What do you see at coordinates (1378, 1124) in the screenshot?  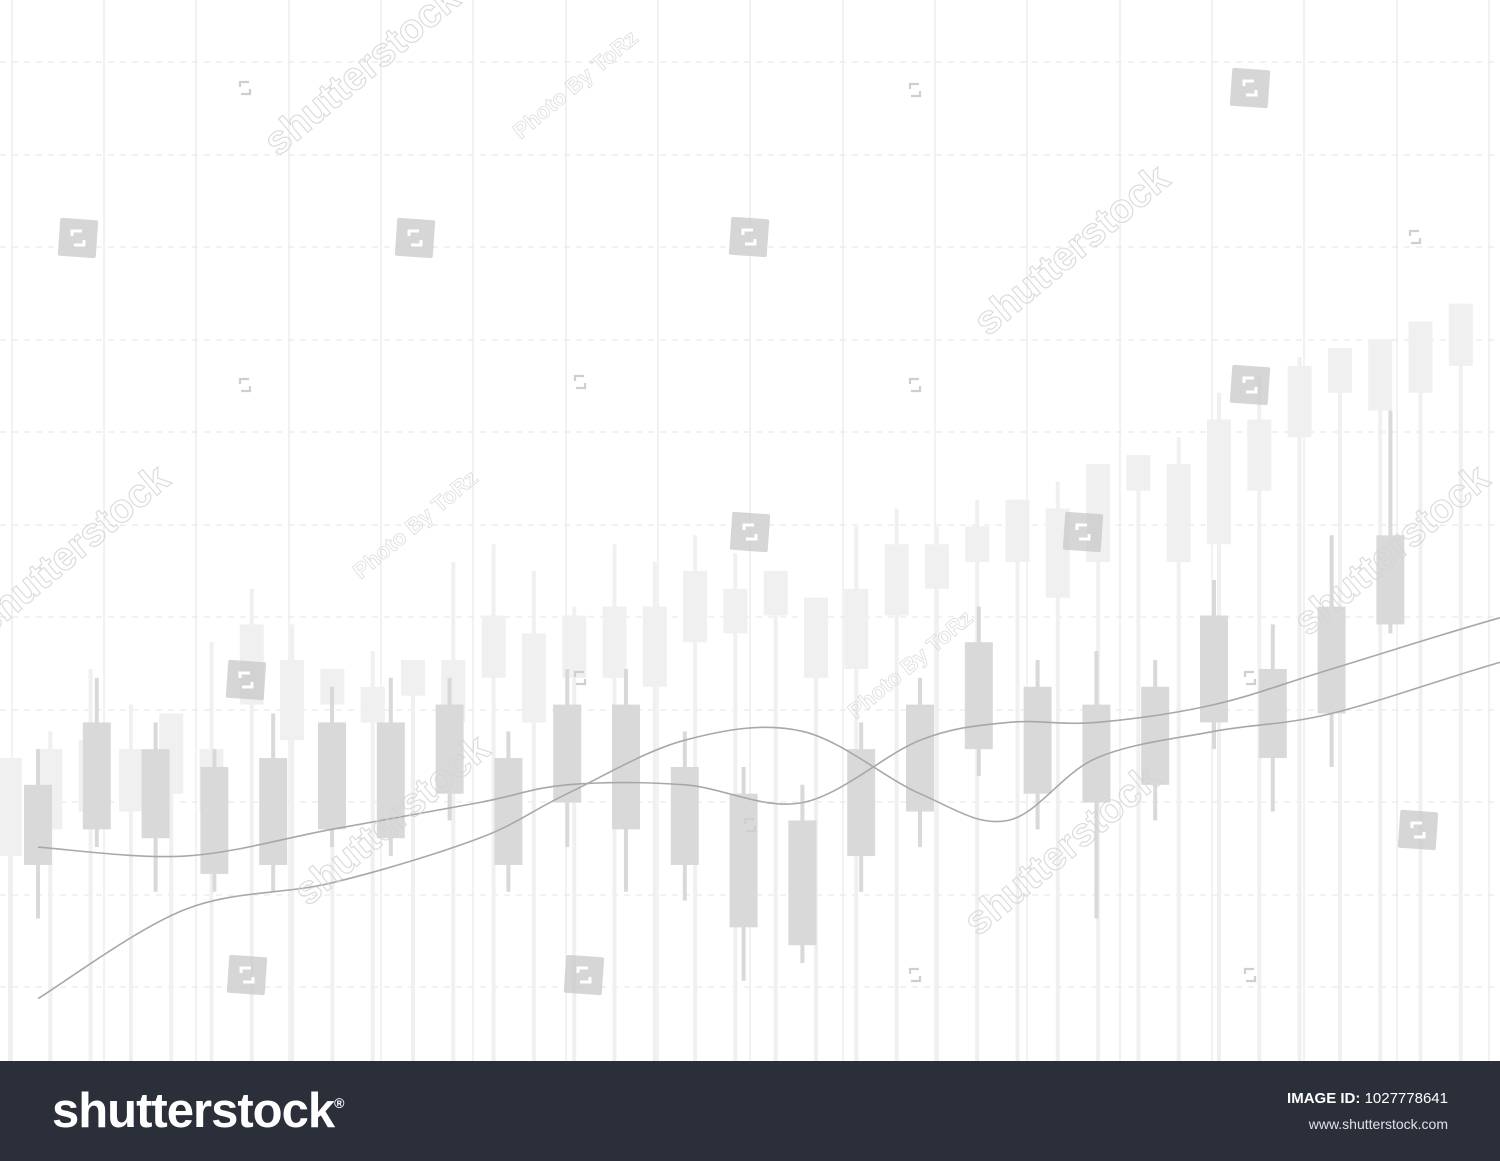 I see `site-url: www.shutterstock.com` at bounding box center [1378, 1124].